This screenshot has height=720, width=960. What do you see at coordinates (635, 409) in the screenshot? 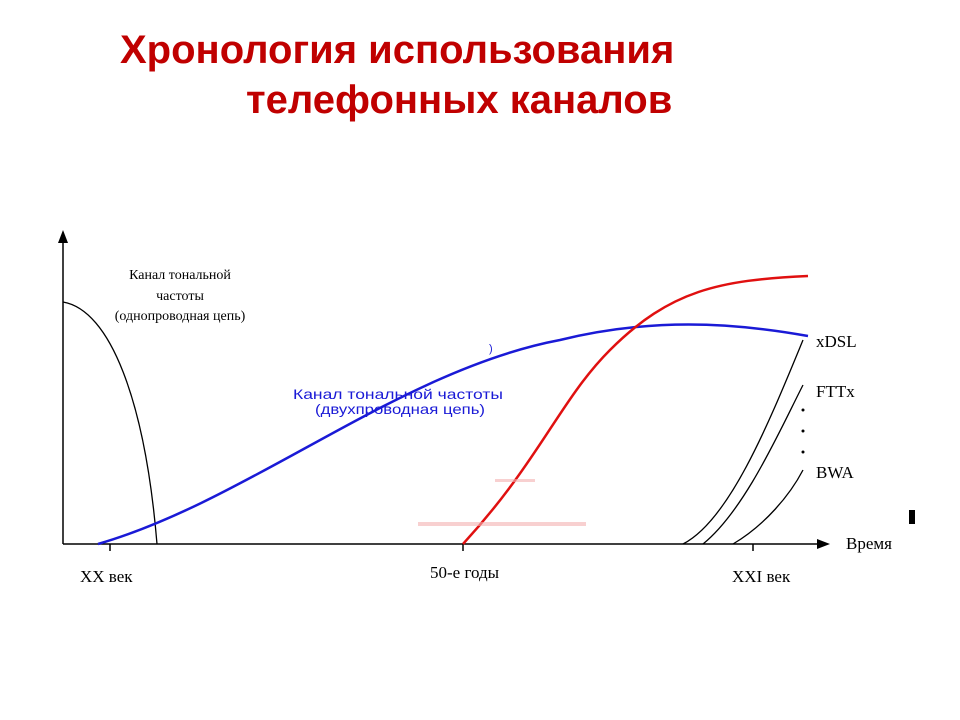
I see `red-curve` at bounding box center [635, 409].